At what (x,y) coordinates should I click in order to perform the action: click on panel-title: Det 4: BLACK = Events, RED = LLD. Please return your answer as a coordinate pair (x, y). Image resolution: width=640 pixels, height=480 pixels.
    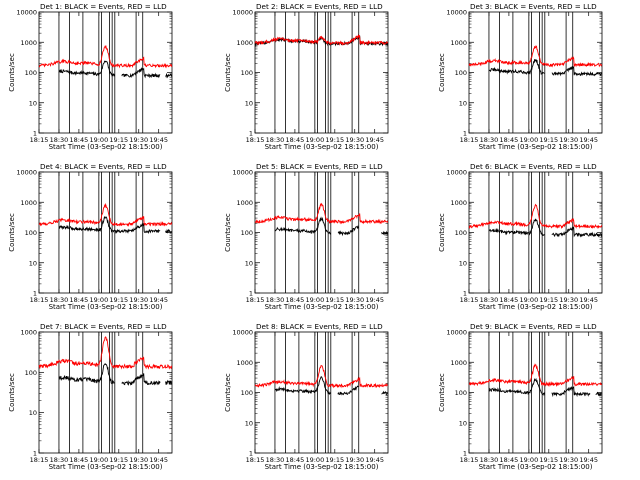
    Looking at the image, I should click on (103, 166).